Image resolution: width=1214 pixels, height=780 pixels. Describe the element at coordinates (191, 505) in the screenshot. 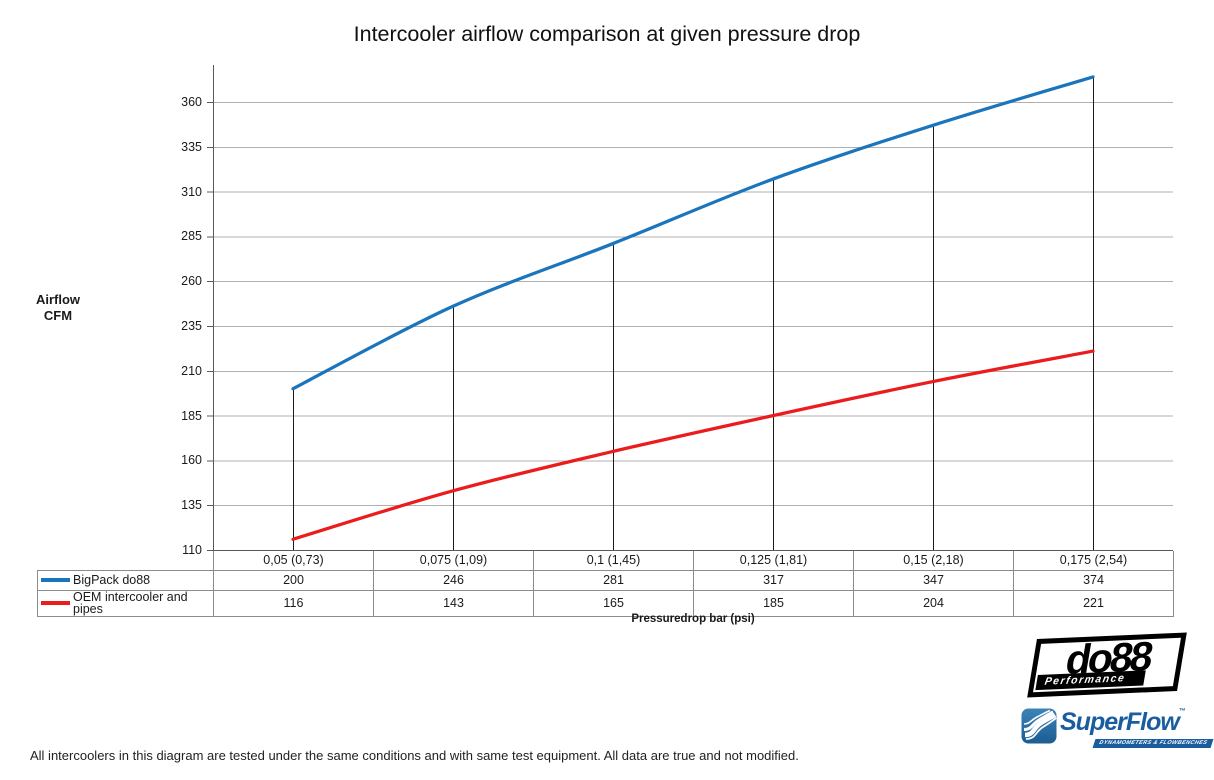

I see `y-tick-label: 135` at that location.